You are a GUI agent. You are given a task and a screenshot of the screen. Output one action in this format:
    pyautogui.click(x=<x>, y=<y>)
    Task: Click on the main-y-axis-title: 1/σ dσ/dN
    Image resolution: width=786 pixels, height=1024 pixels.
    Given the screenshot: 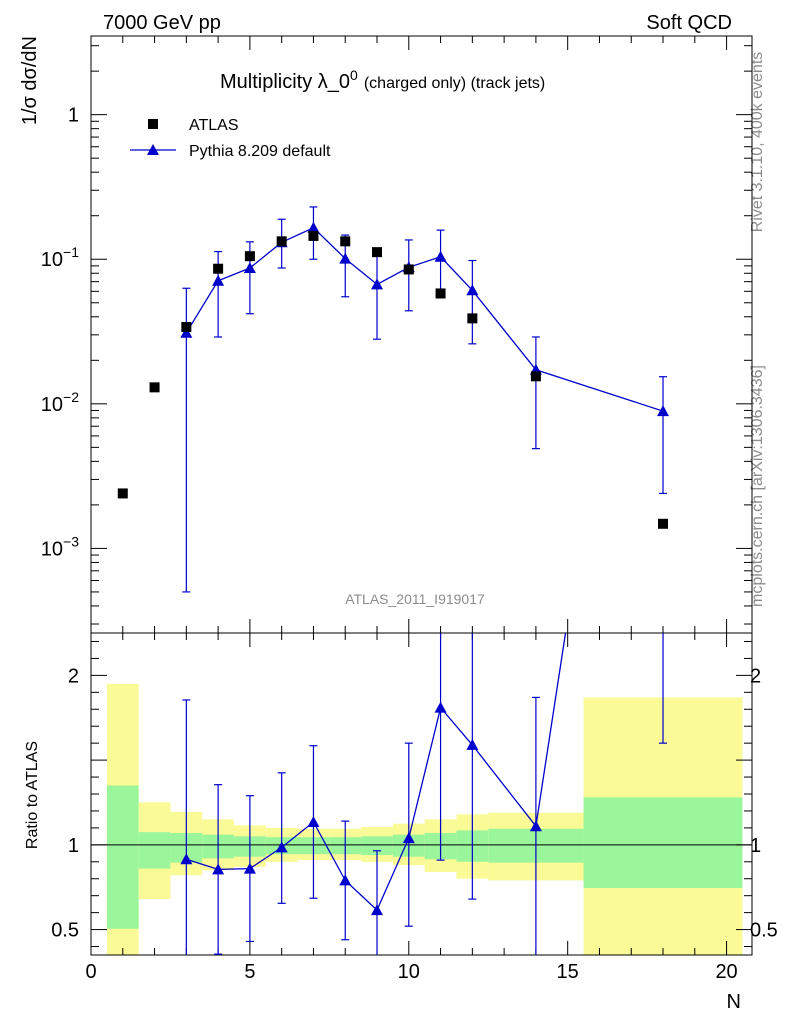 What is the action you would take?
    pyautogui.click(x=30, y=80)
    